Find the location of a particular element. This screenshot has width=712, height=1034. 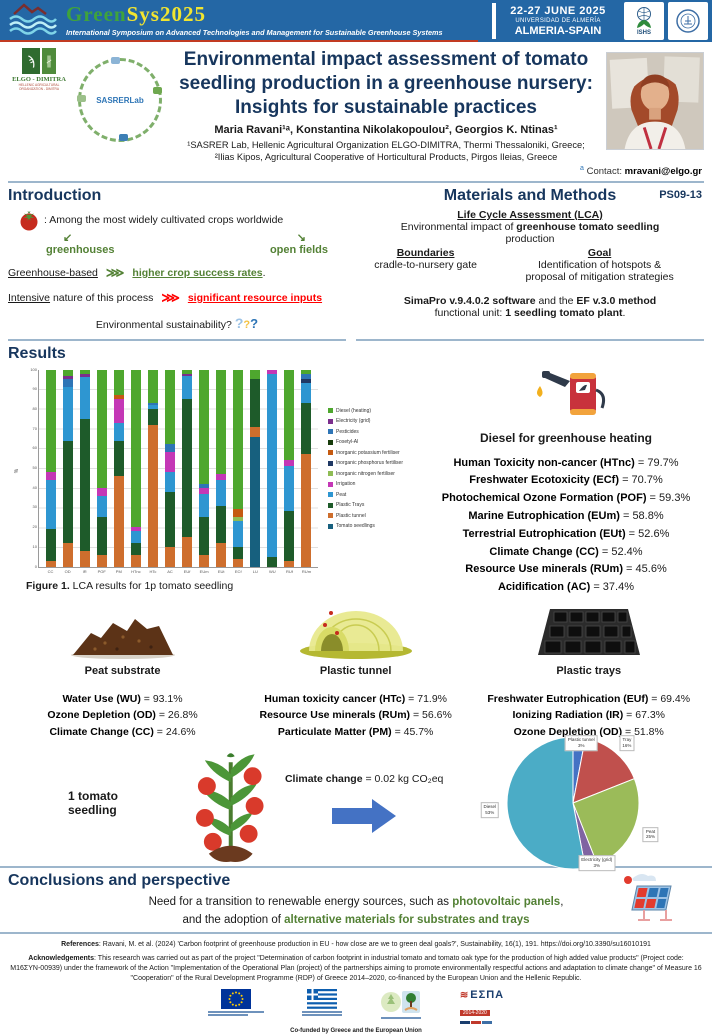

y-axis-tick: 30 is located at coordinates (34, 507).